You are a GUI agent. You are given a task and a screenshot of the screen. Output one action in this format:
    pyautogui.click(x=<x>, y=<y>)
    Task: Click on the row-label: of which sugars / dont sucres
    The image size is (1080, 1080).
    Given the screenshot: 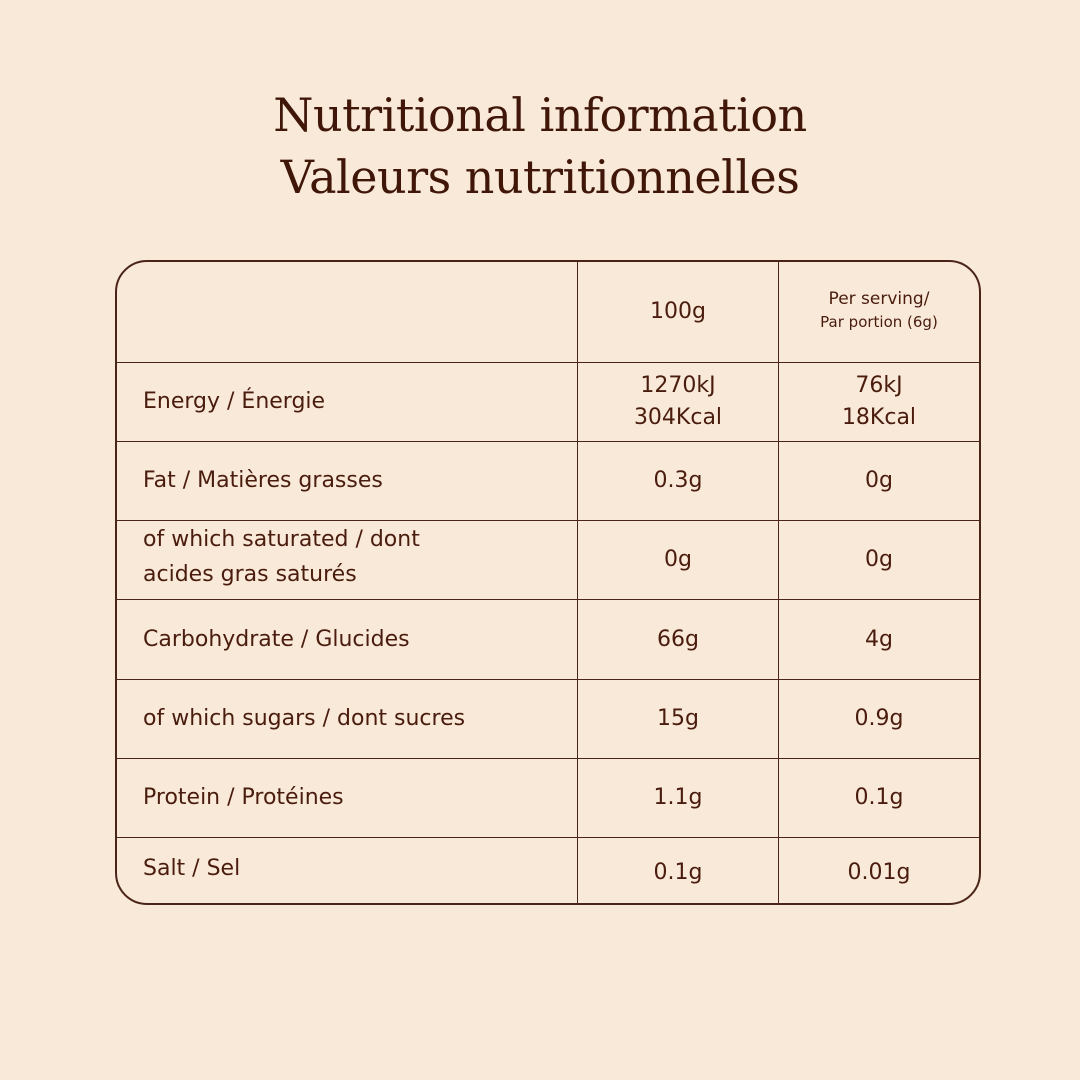 What is the action you would take?
    pyautogui.click(x=347, y=719)
    